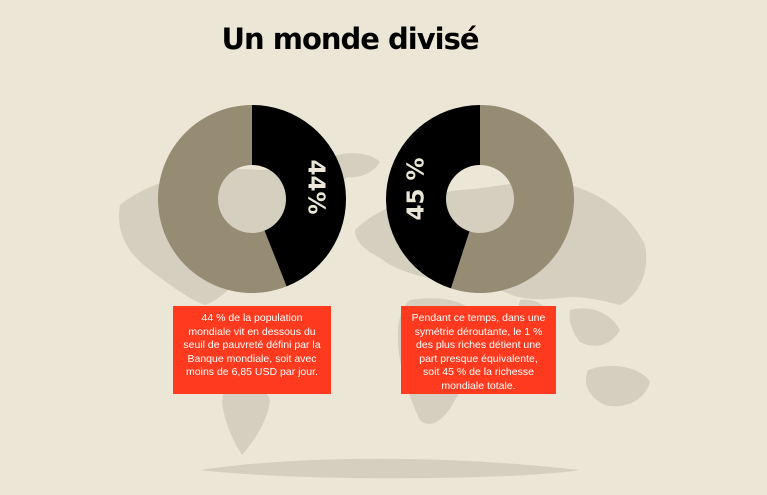 The width and height of the screenshot is (767, 495). I want to click on australia-shape, so click(617, 386).